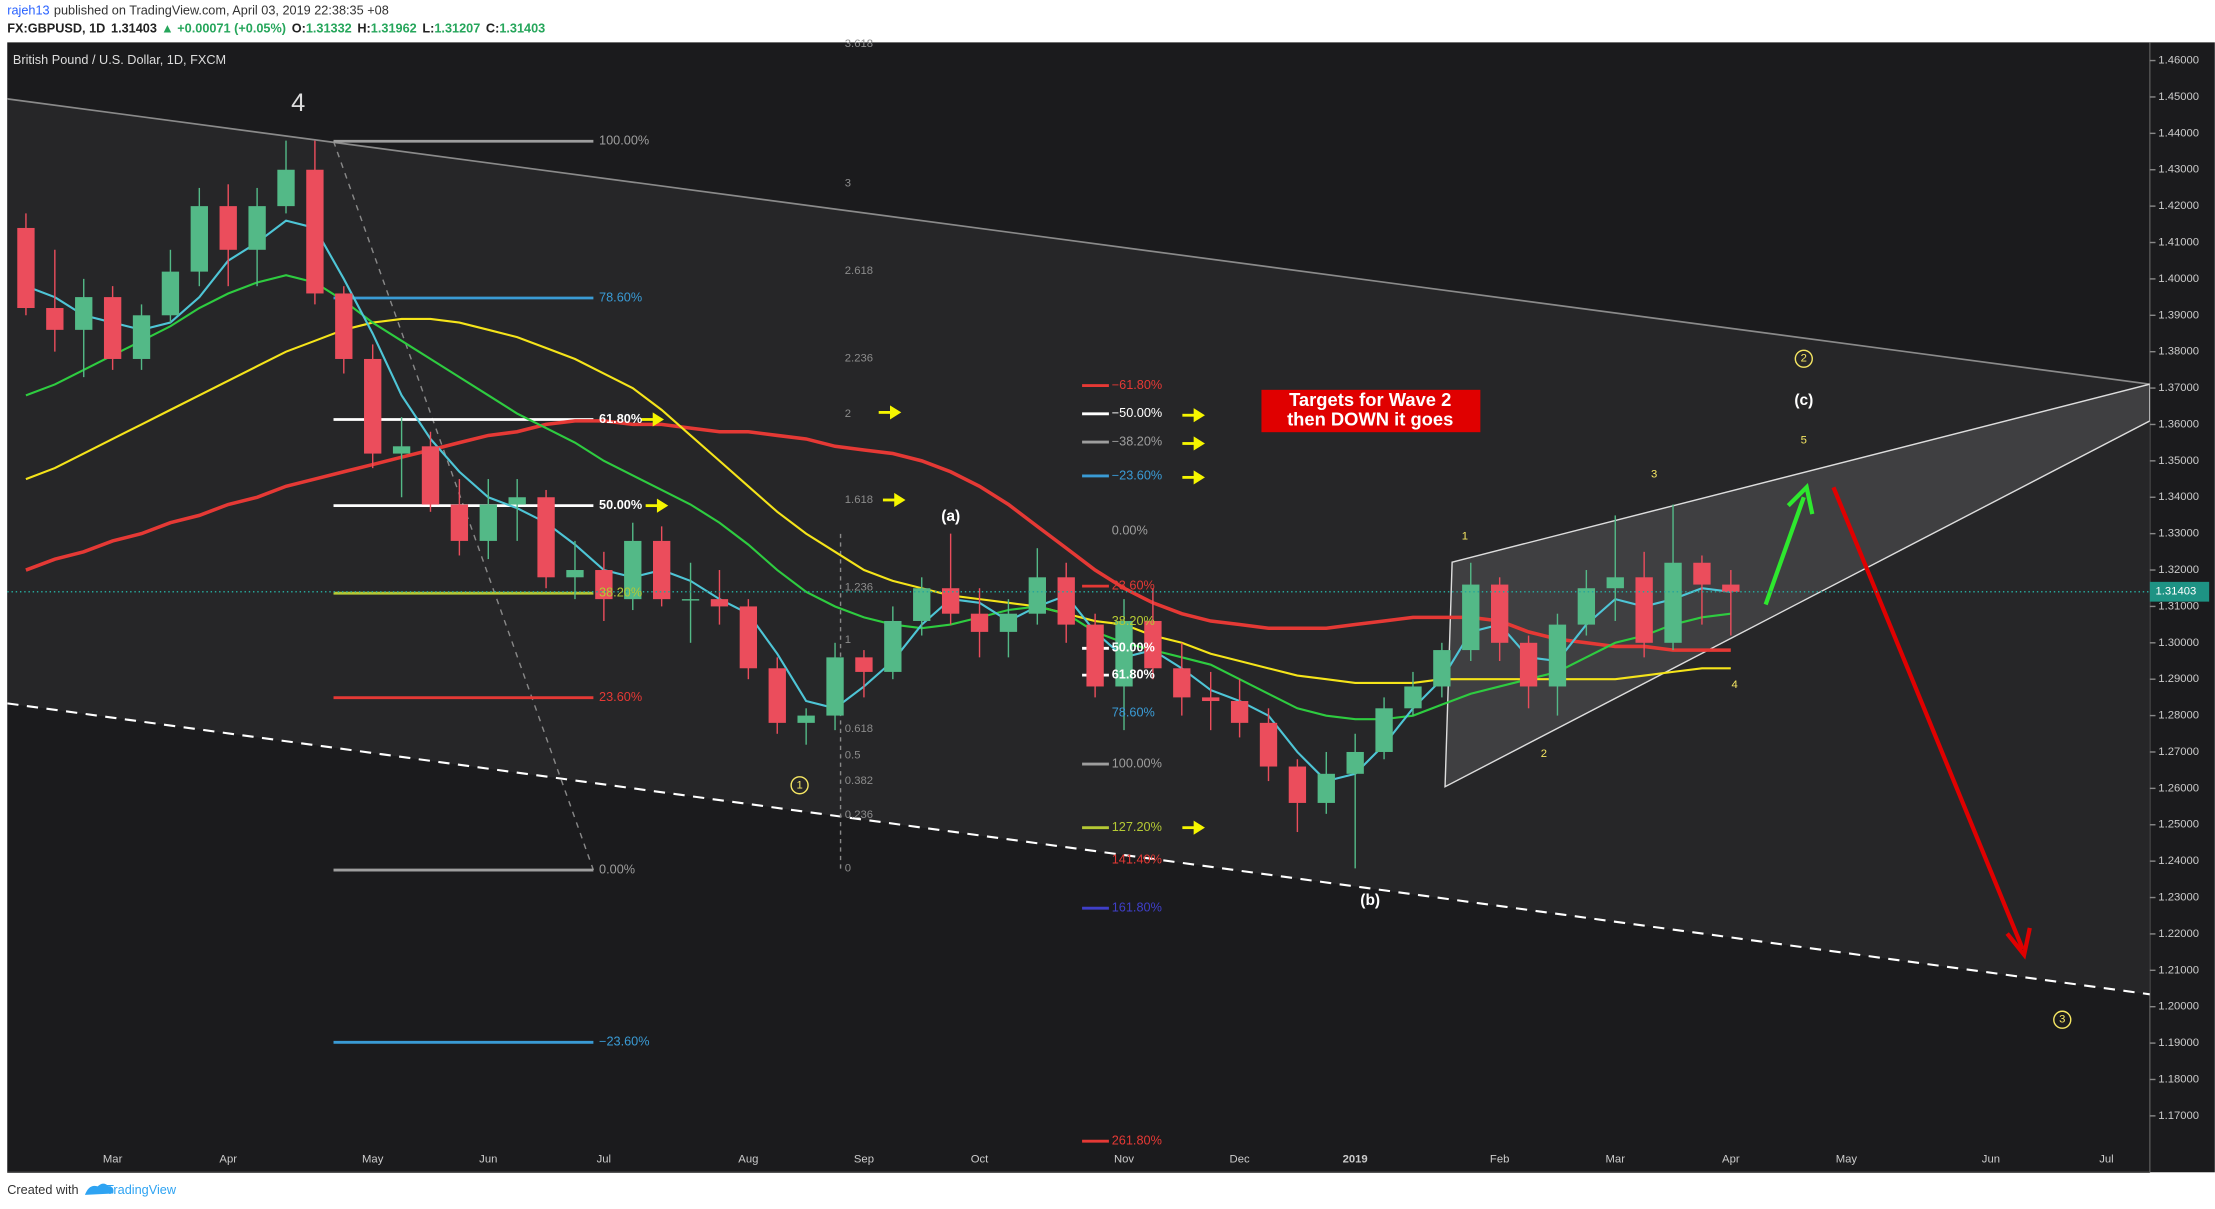 This screenshot has height=1209, width=2215. Describe the element at coordinates (2178, 97) in the screenshot. I see `y-tick-label: 1.45000` at that location.